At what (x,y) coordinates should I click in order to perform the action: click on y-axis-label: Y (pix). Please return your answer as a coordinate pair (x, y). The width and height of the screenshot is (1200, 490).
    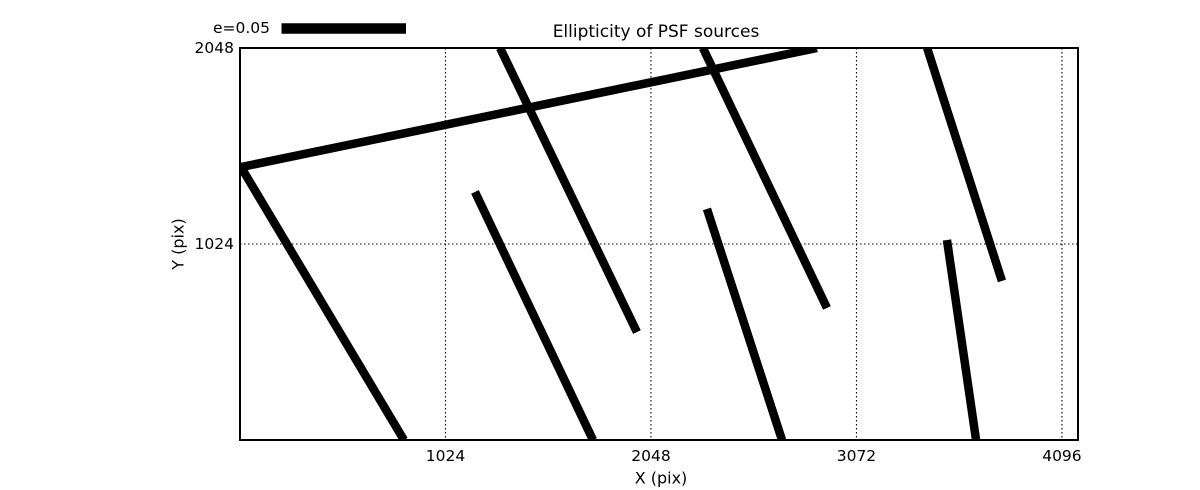
    Looking at the image, I should click on (178, 244).